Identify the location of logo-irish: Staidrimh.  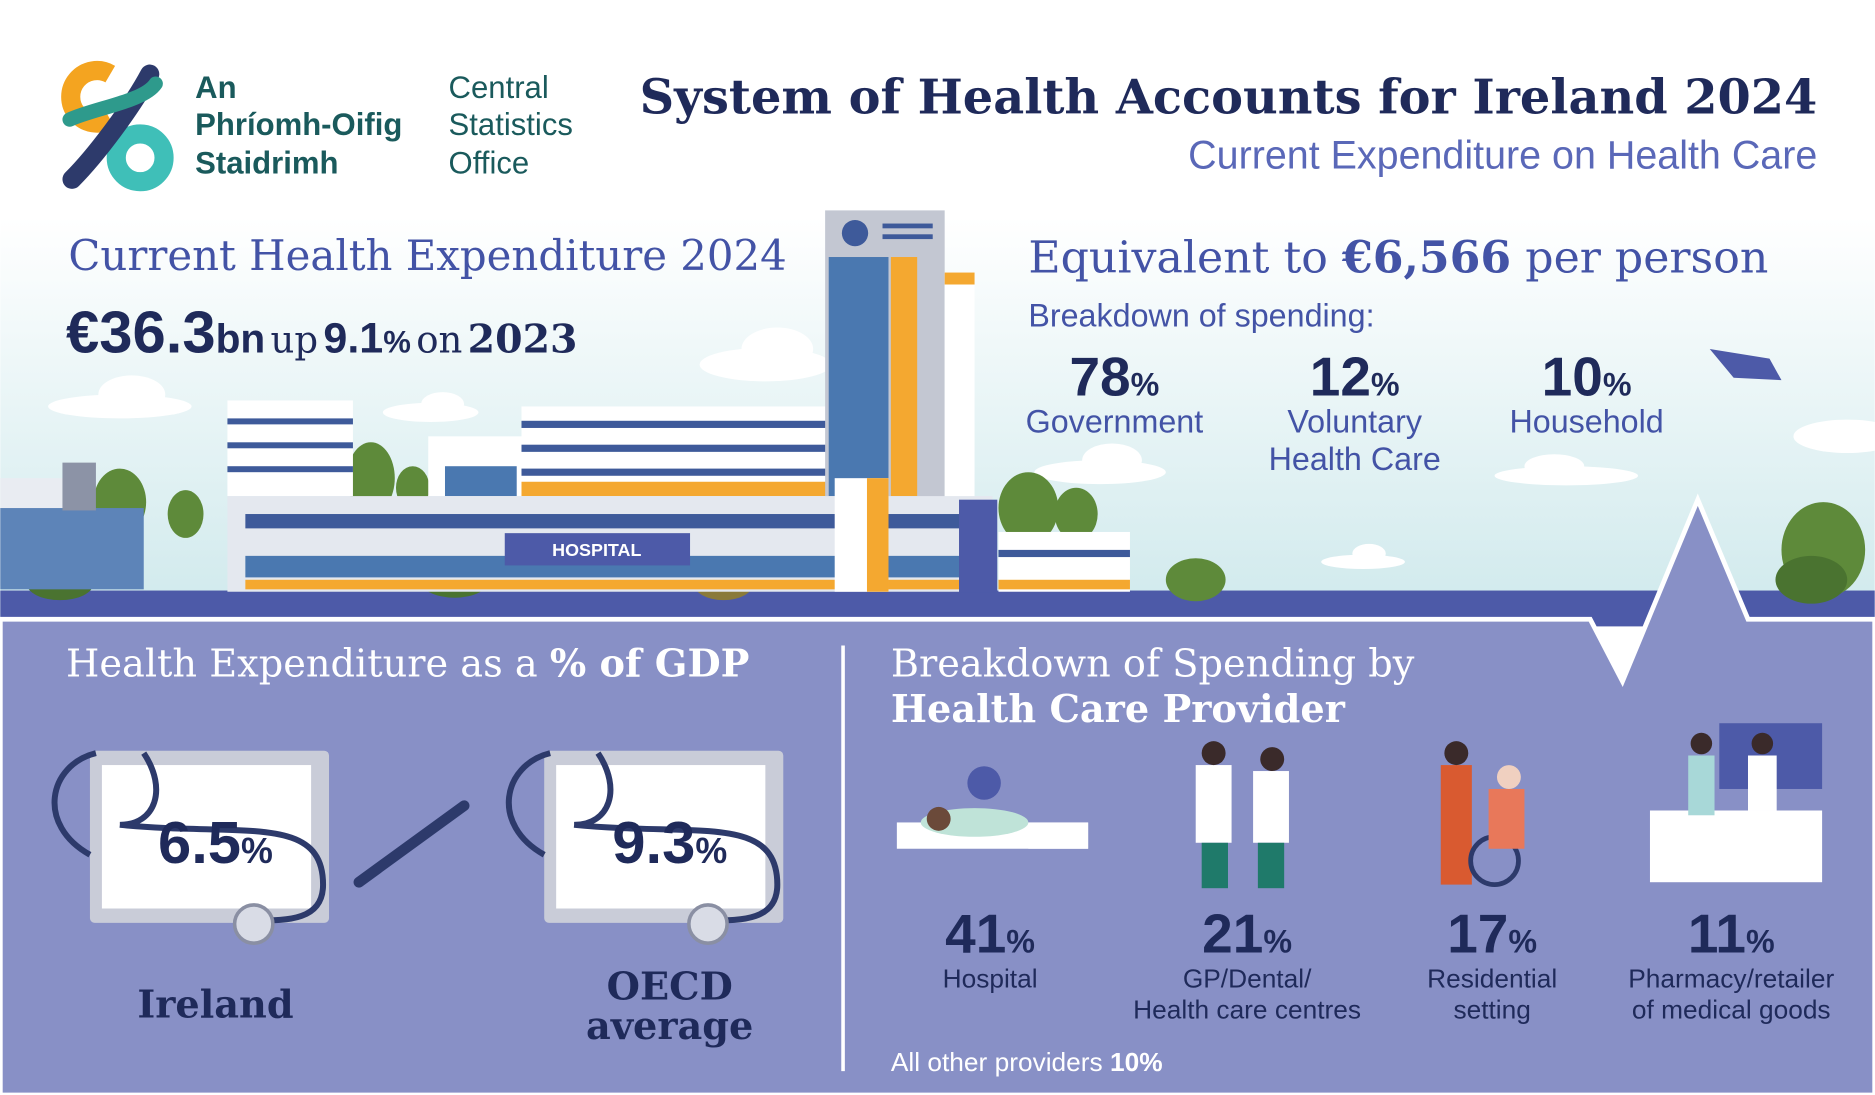
(266, 162).